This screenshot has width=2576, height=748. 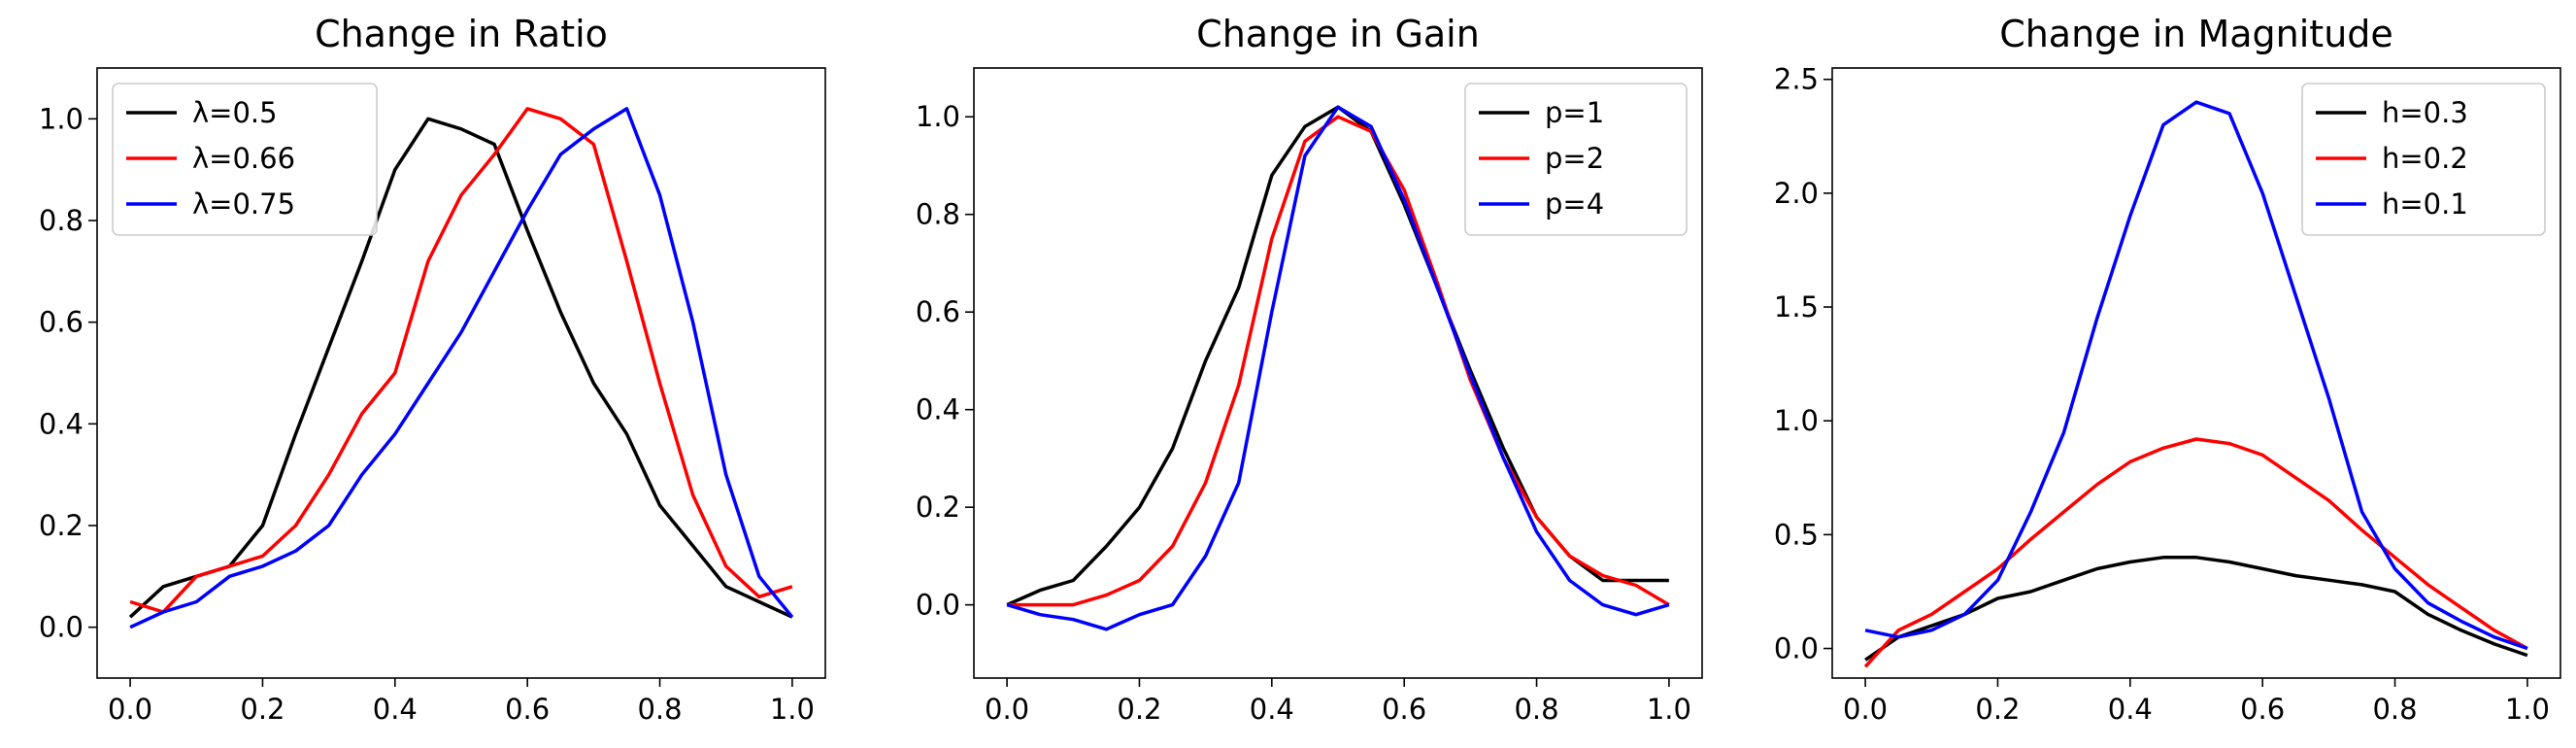 What do you see at coordinates (1575, 112) in the screenshot?
I see `legend-label-1: p=1` at bounding box center [1575, 112].